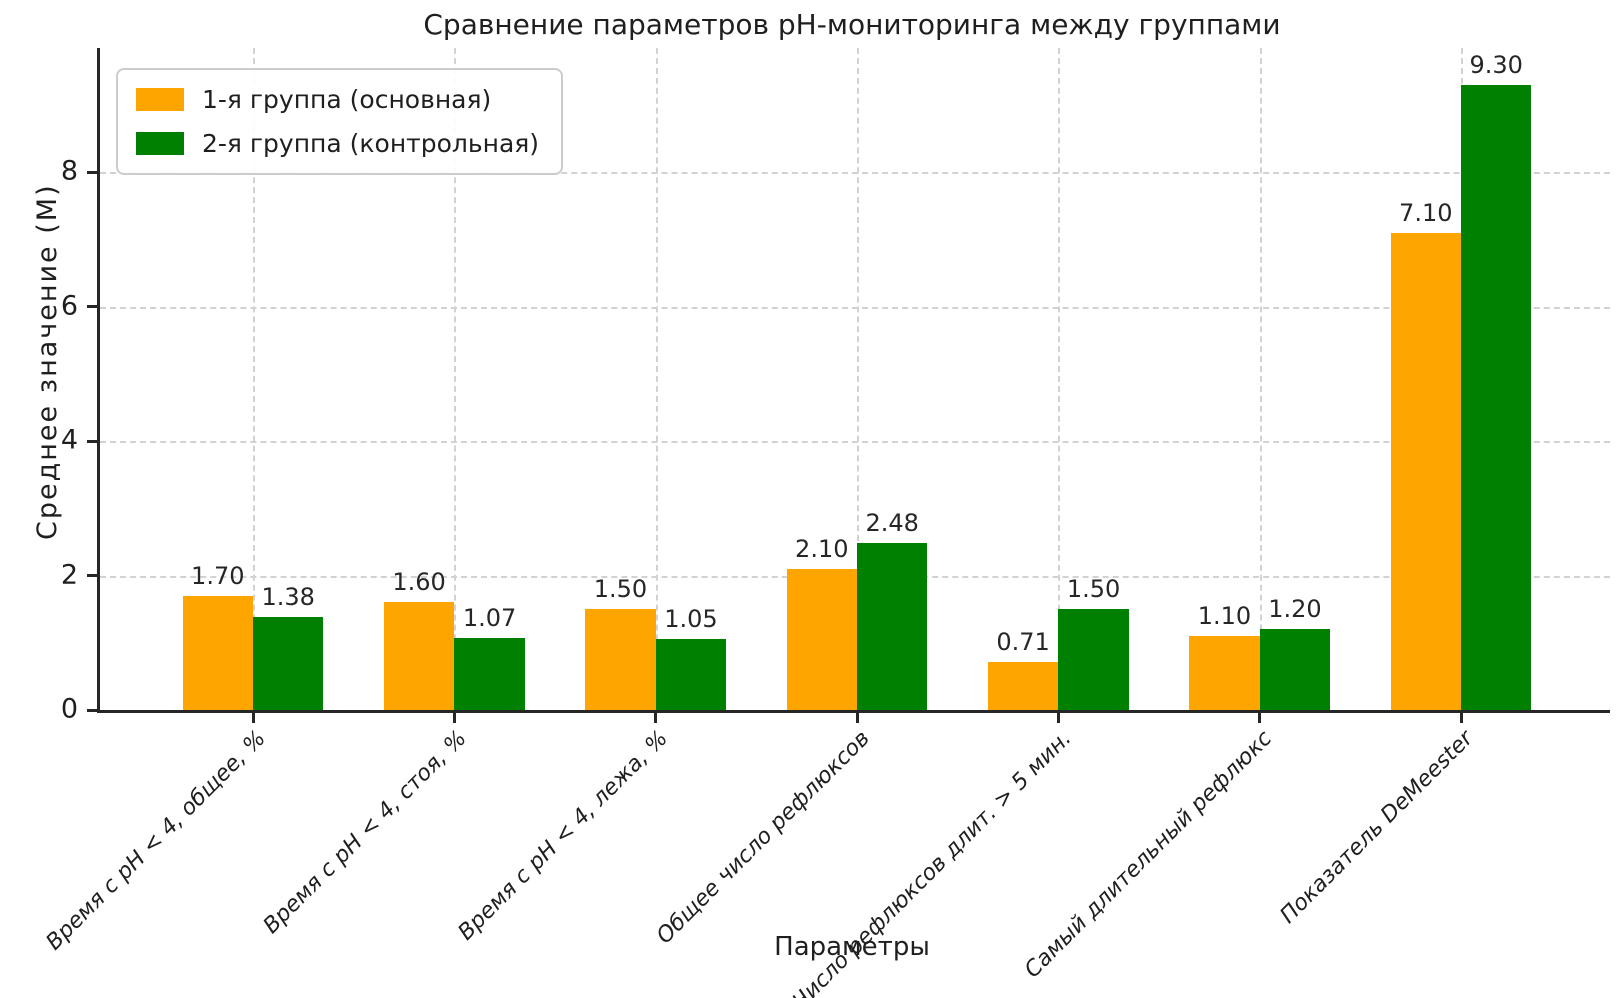  What do you see at coordinates (1377, 827) in the screenshot?
I see `x-tick-label: Показатель DeMeester` at bounding box center [1377, 827].